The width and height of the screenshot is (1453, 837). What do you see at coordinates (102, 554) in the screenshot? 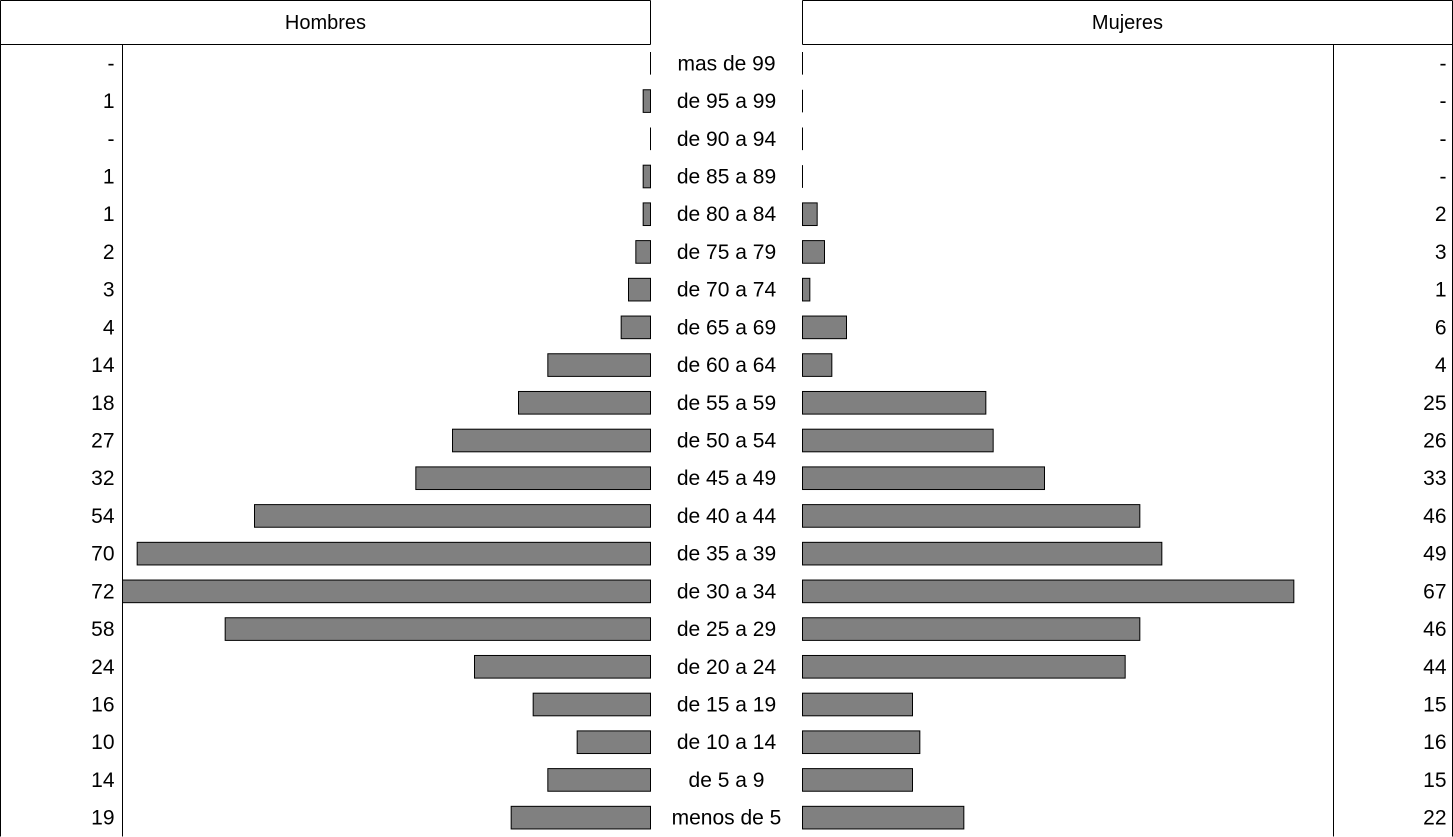
I see `men-value-label: 70` at bounding box center [102, 554].